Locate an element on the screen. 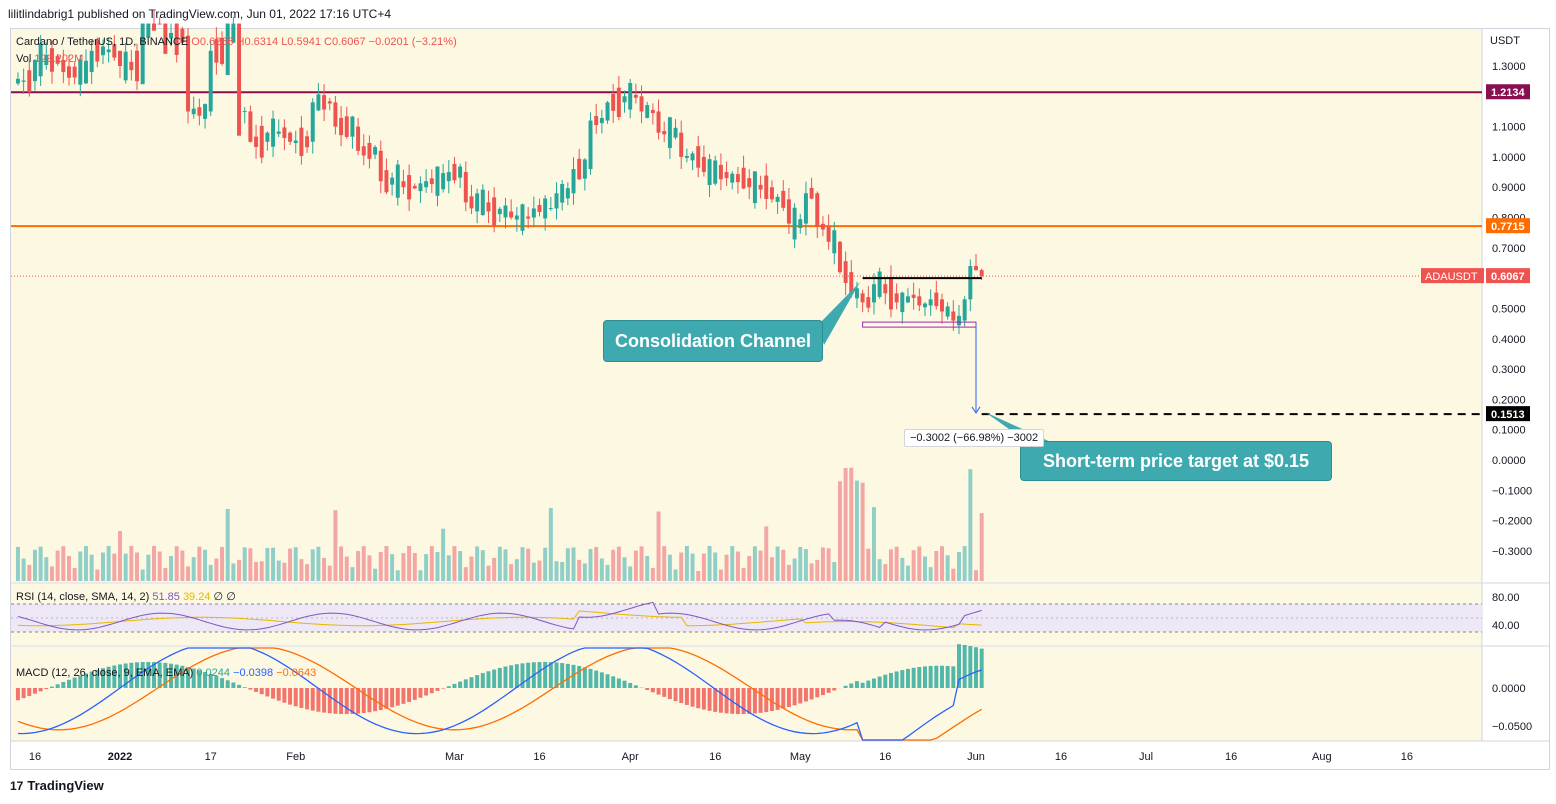  volume-label: Vol is located at coordinates (24, 59).